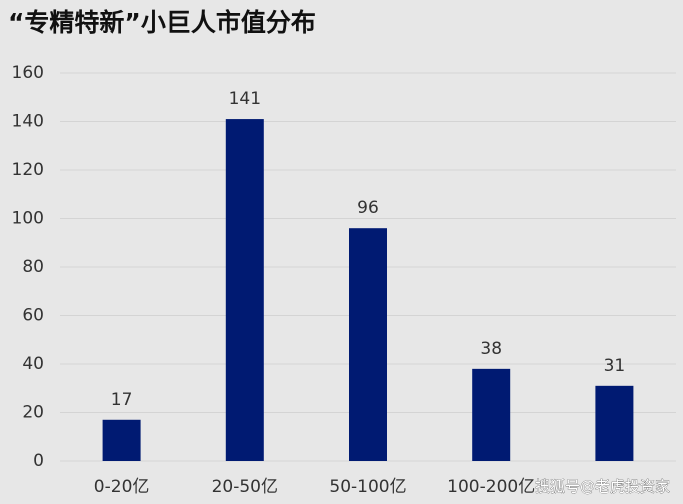 This screenshot has height=504, width=683. Describe the element at coordinates (162, 22) in the screenshot. I see `chart-title: “专精特新”小巨人市值分布` at that location.